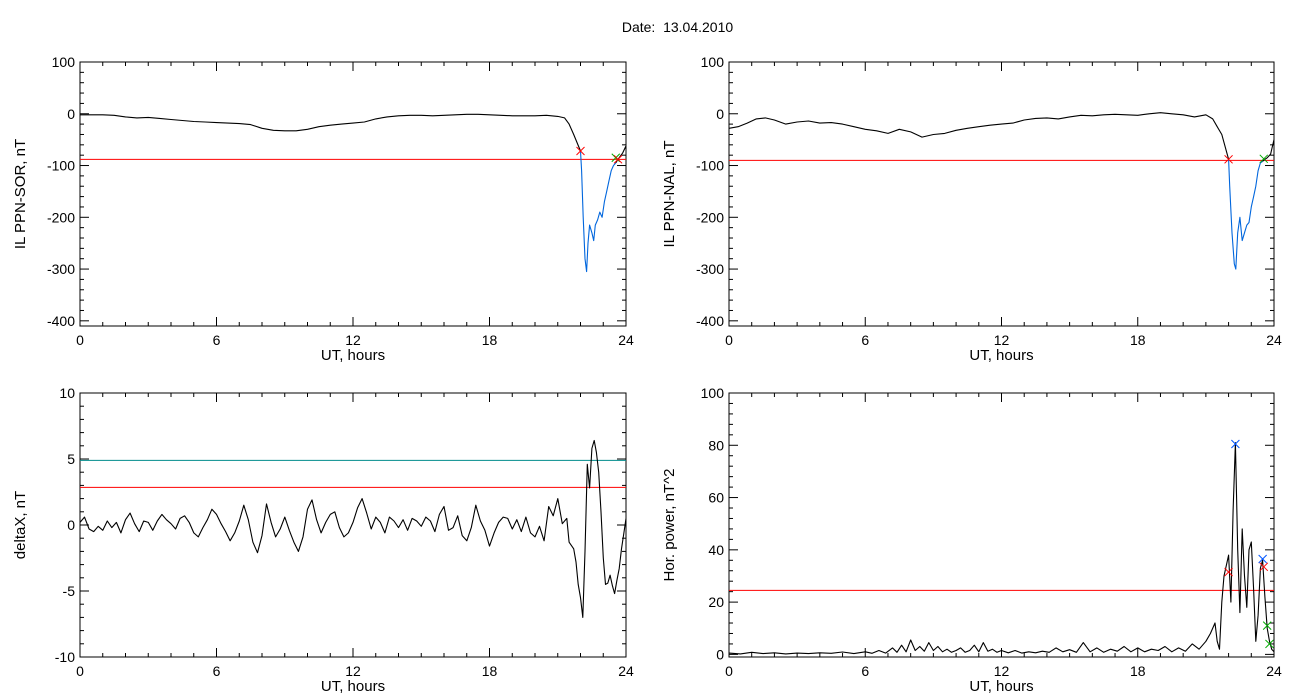 The image size is (1300, 700). What do you see at coordinates (20, 525) in the screenshot?
I see `y-axis-title: deltaX, nT` at bounding box center [20, 525].